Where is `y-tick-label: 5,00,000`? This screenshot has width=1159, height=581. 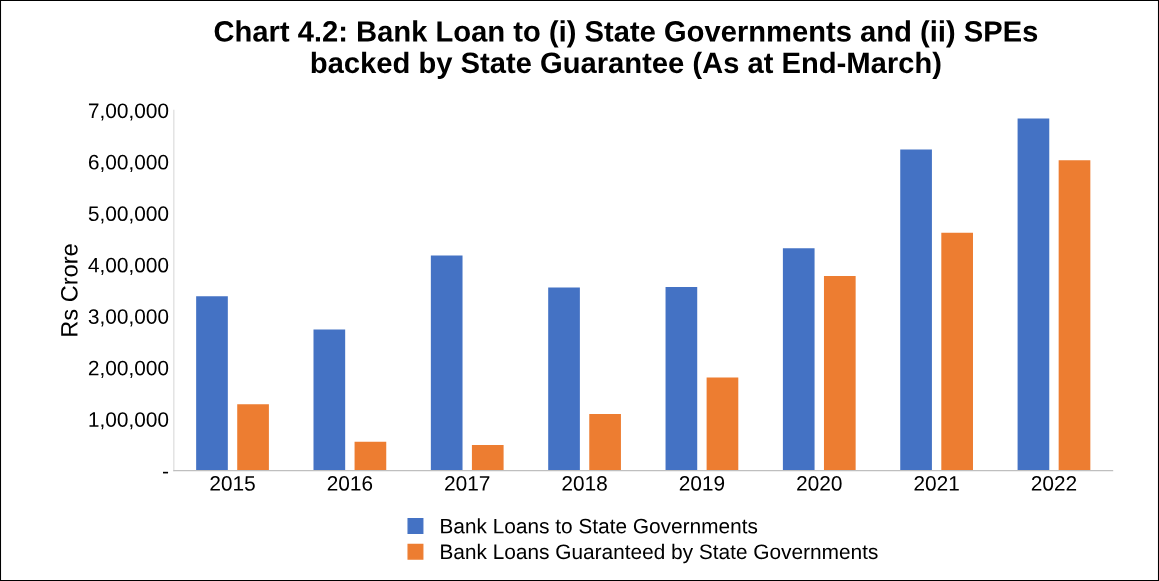 y-tick-label: 5,00,000 is located at coordinates (128, 215).